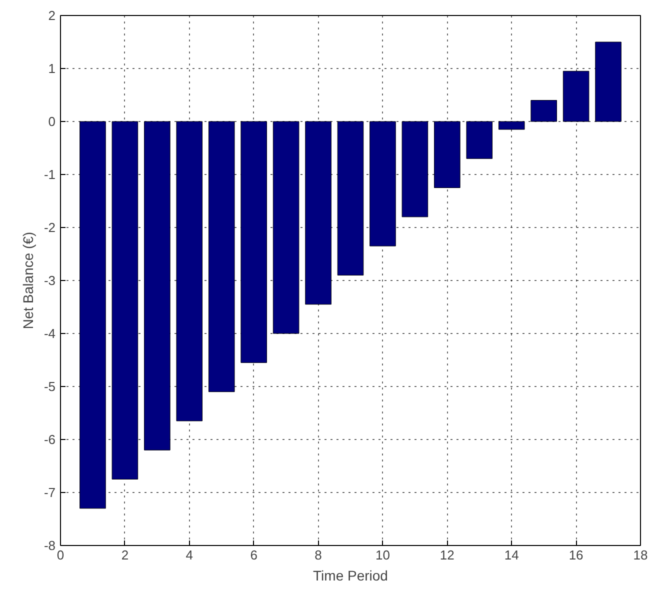 The width and height of the screenshot is (669, 601). Describe the element at coordinates (350, 576) in the screenshot. I see `x-axis-title: Time Period` at that location.